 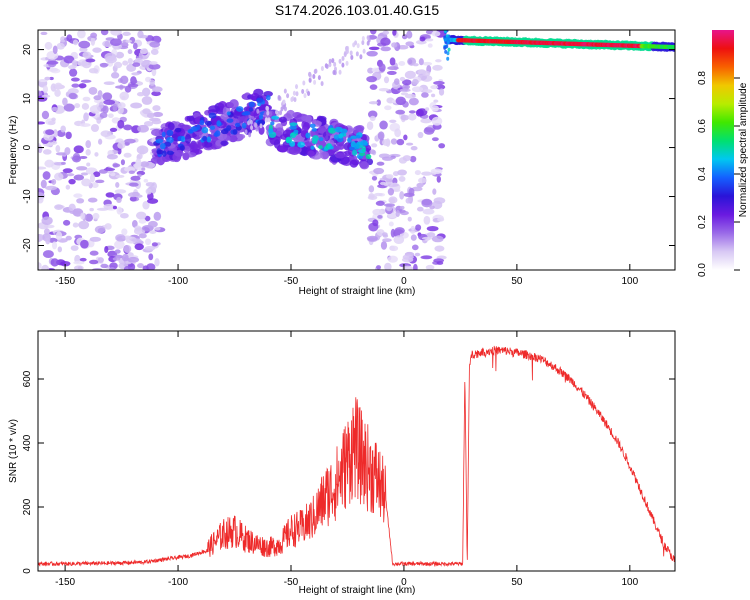 What do you see at coordinates (27, 196) in the screenshot?
I see `y-tick-label: -10` at bounding box center [27, 196].